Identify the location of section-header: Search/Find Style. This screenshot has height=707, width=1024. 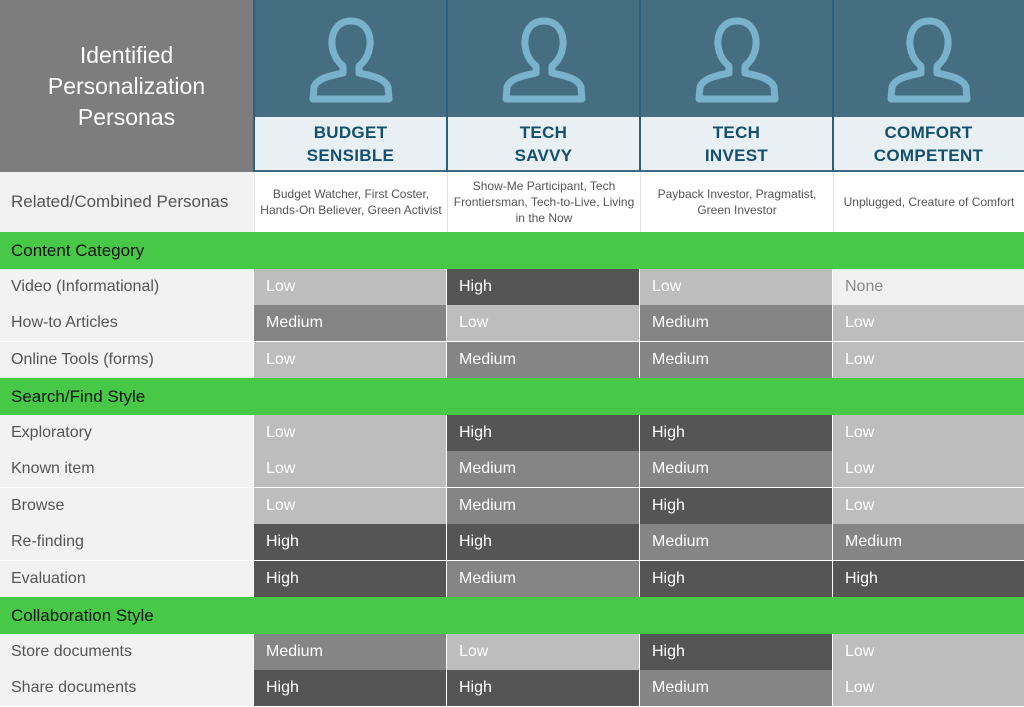
(512, 396).